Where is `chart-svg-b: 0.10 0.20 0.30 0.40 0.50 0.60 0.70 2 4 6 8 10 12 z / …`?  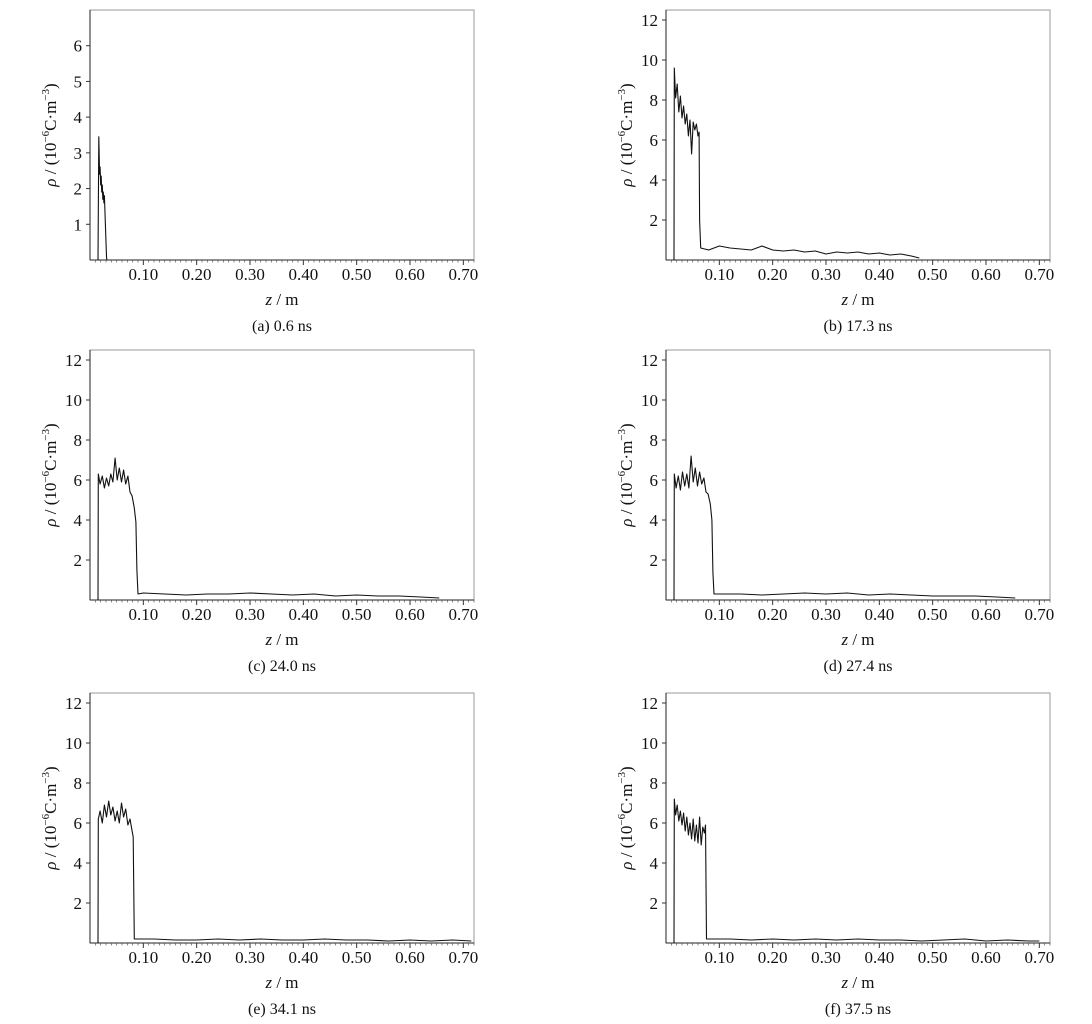 chart-svg-b: 0.10 0.20 0.30 0.40 0.50 0.60 0.70 2 4 6 8 10 12 z / … is located at coordinates (835, 172).